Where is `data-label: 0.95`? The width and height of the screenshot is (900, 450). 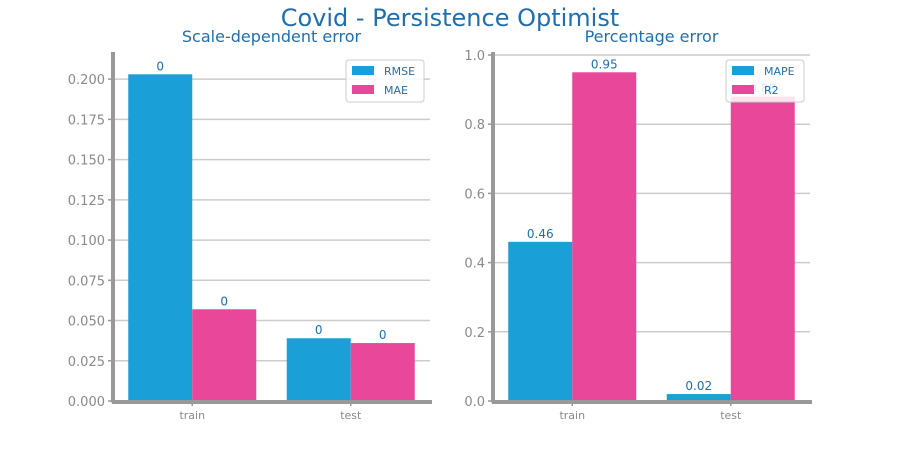 data-label: 0.95 is located at coordinates (604, 64).